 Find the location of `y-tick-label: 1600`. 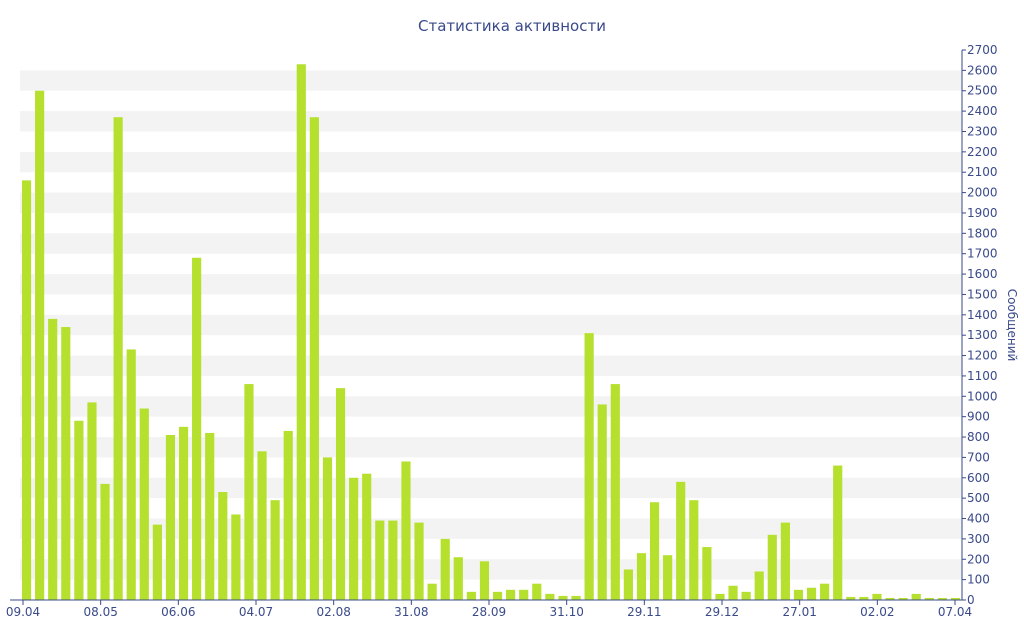

y-tick-label: 1600 is located at coordinates (982, 274).